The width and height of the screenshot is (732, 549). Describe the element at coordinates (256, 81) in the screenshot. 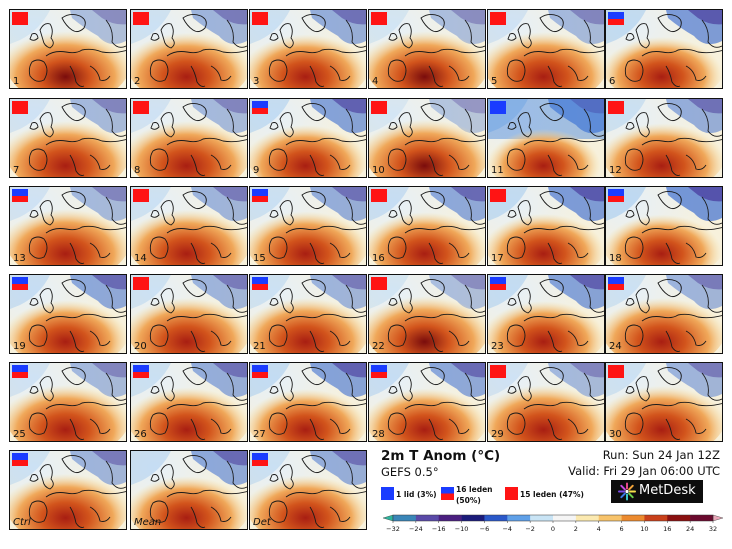

I see `panel-label: 3` at that location.